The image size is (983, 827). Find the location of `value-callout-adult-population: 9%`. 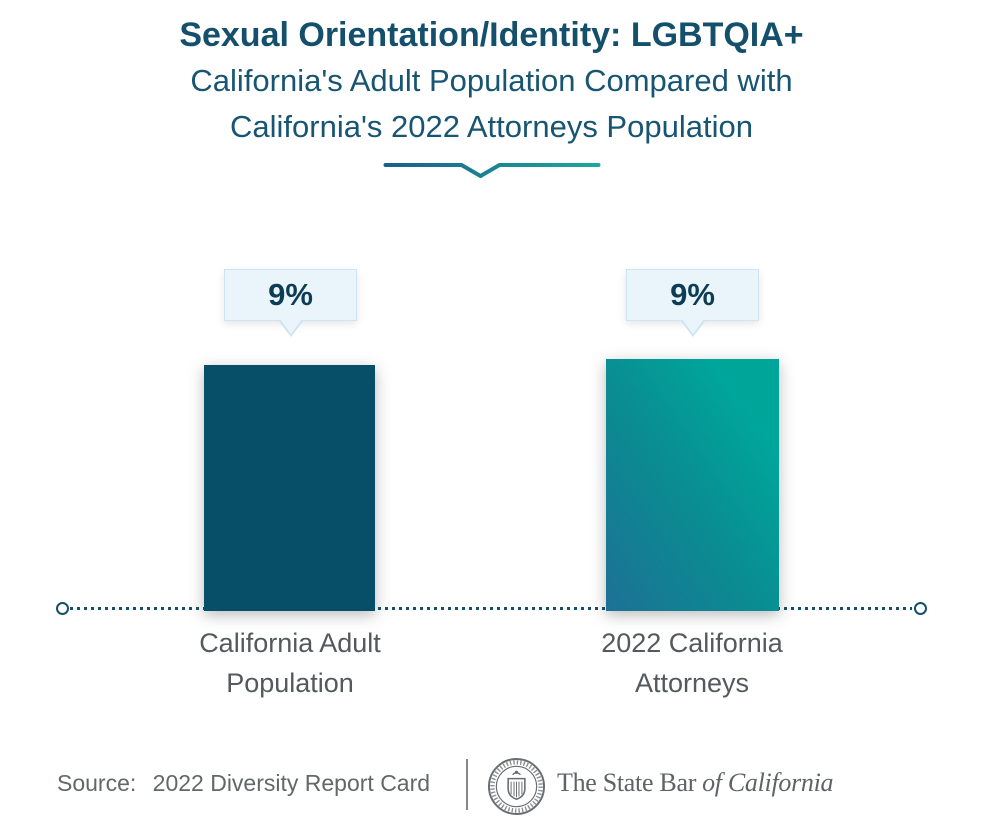

value-callout-adult-population: 9% is located at coordinates (290, 303).